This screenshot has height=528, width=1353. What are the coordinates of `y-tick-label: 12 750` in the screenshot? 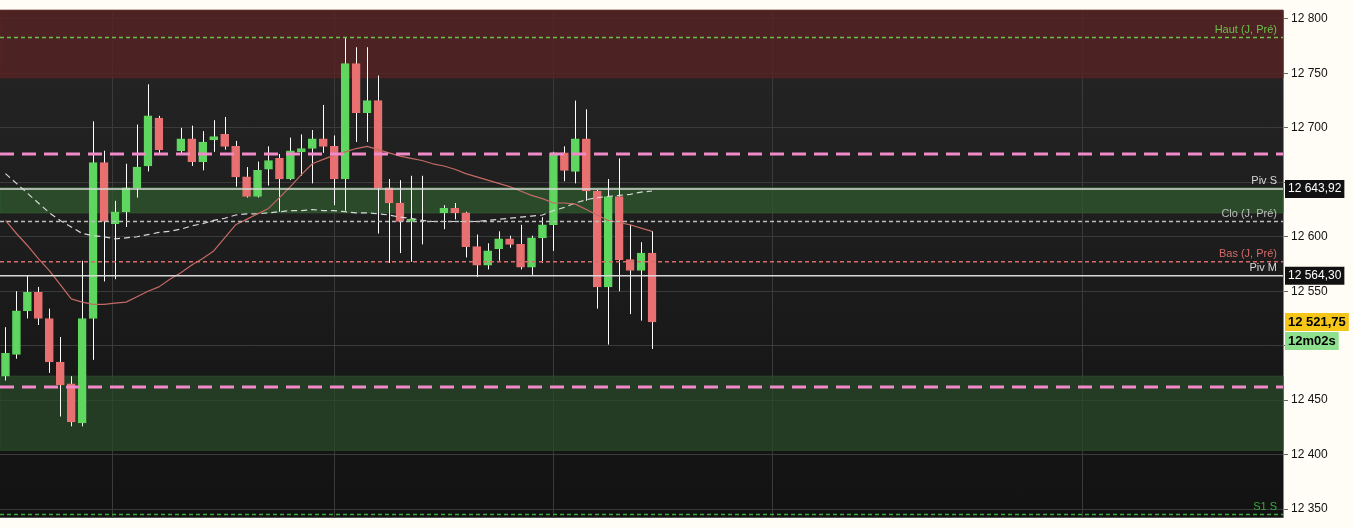 It's located at (1310, 72).